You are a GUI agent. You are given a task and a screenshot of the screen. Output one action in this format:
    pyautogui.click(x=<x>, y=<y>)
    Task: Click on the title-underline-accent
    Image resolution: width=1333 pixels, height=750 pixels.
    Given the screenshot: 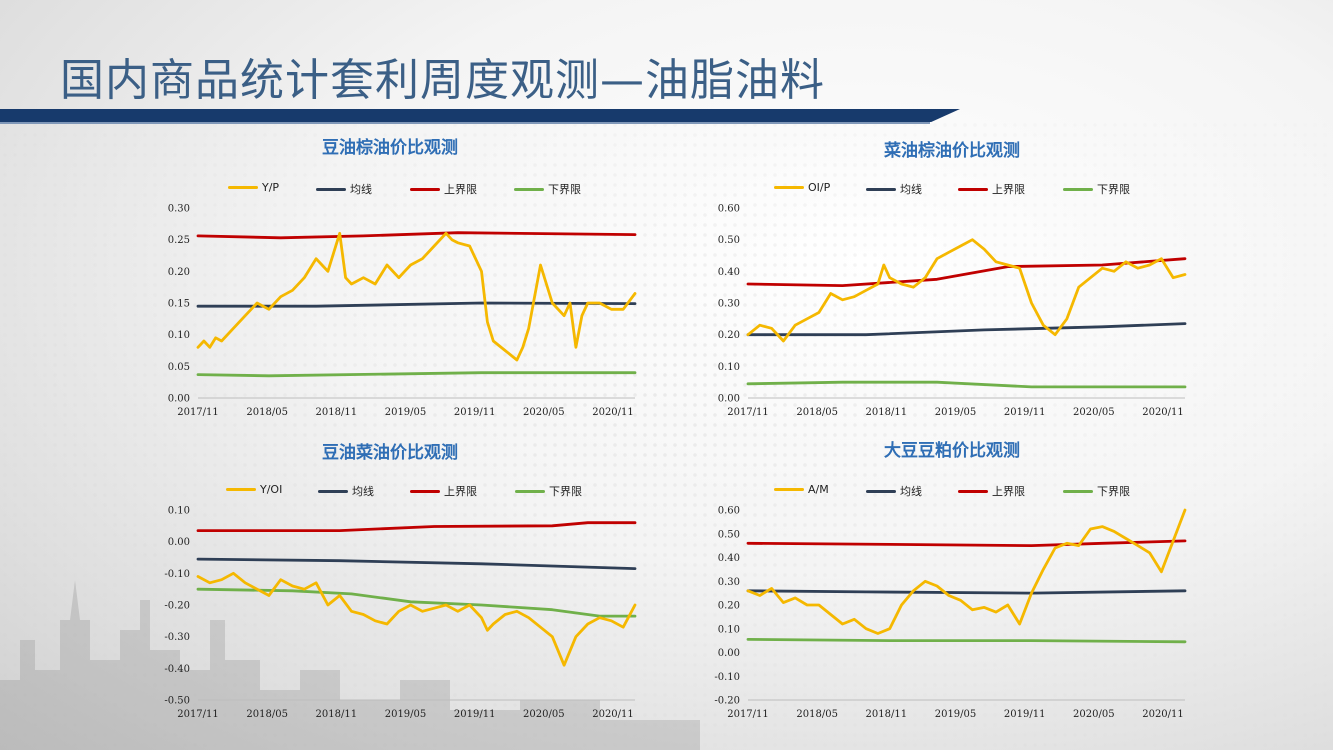 What is the action you would take?
    pyautogui.click(x=465, y=123)
    